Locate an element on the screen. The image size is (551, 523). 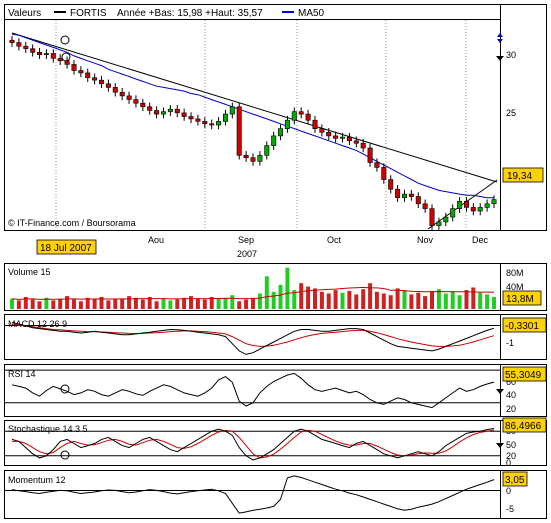
rsi-tick-40: 40 is located at coordinates (511, 395).